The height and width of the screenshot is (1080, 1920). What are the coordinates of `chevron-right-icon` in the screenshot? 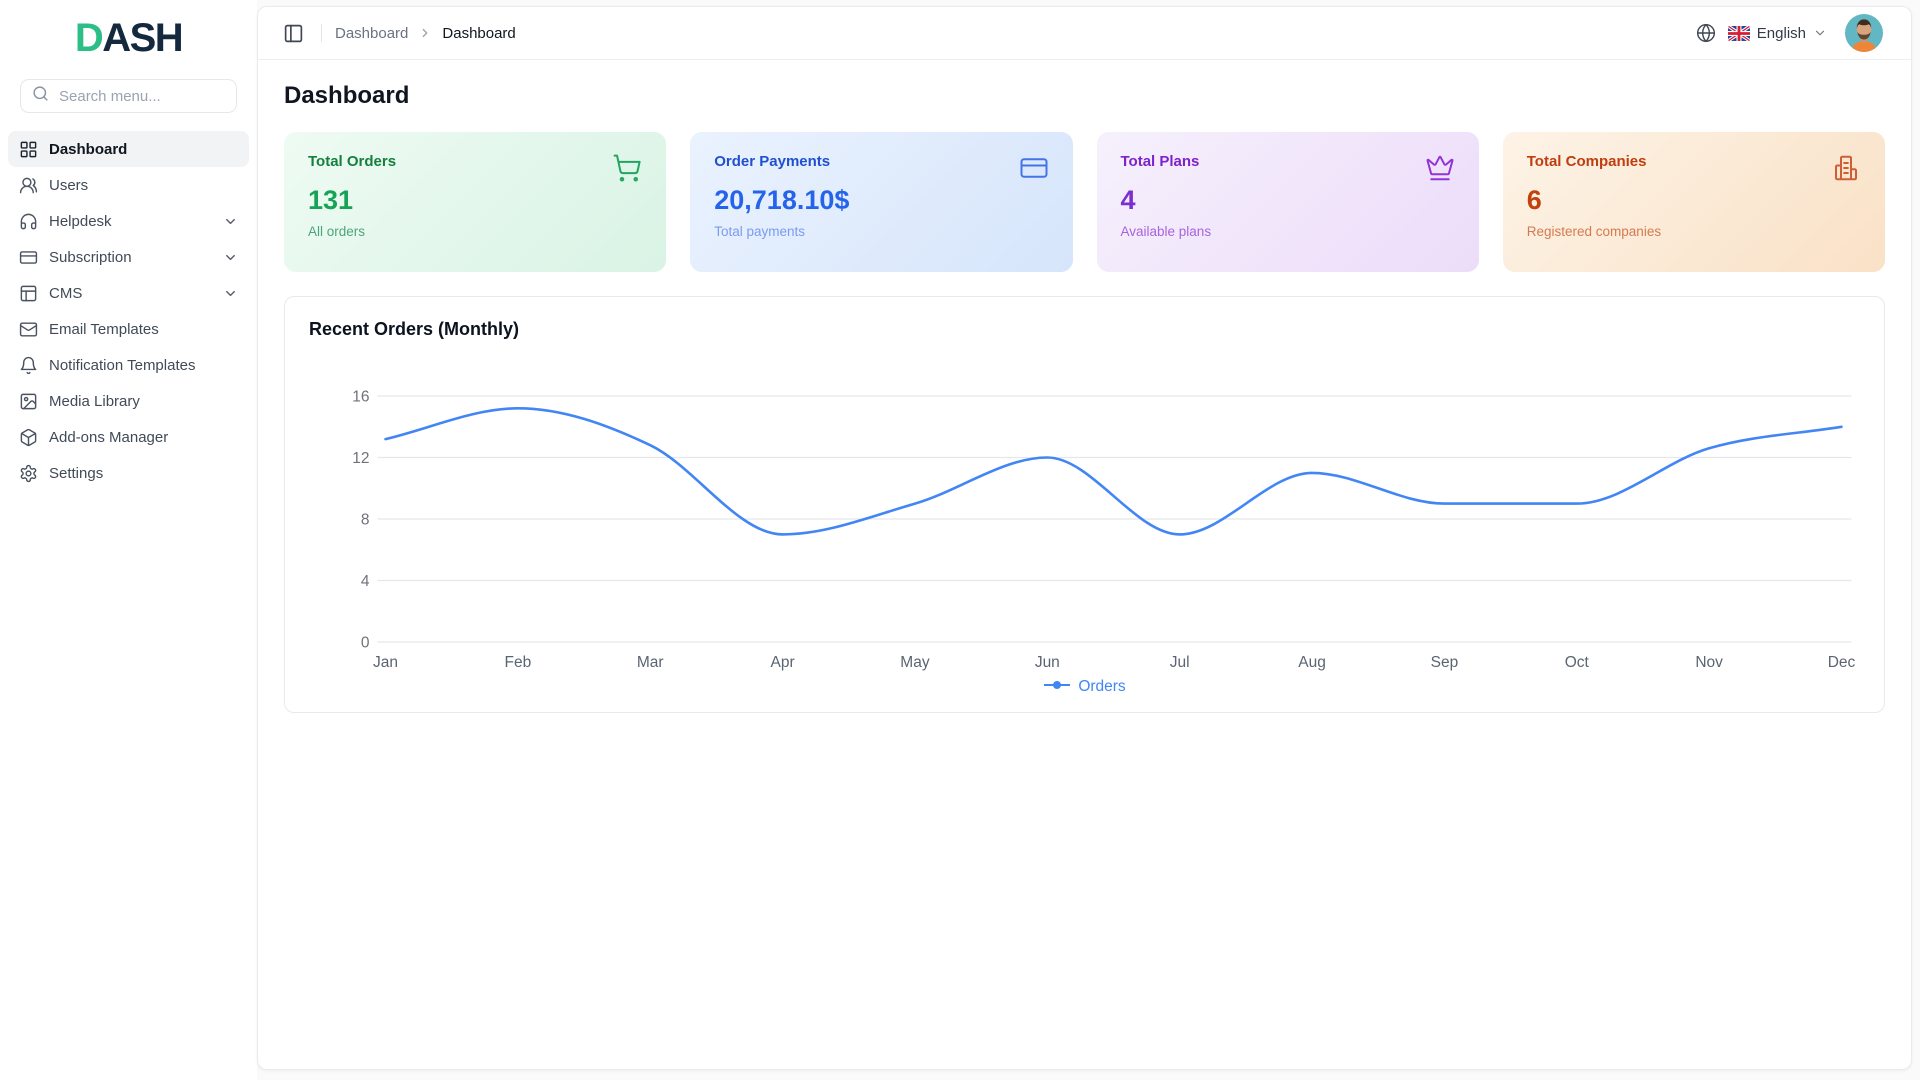 It's located at (425, 33).